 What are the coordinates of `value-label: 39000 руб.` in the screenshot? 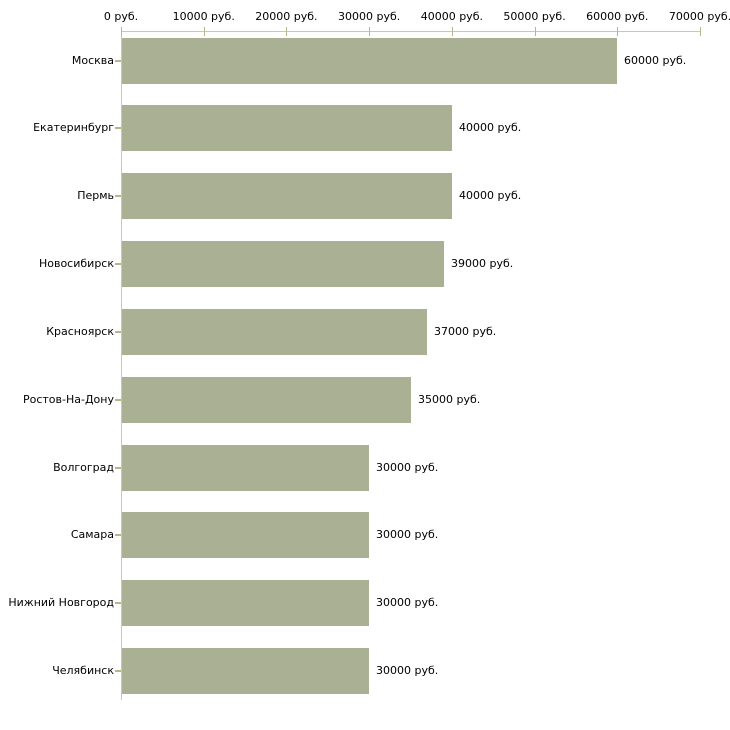 It's located at (482, 263).